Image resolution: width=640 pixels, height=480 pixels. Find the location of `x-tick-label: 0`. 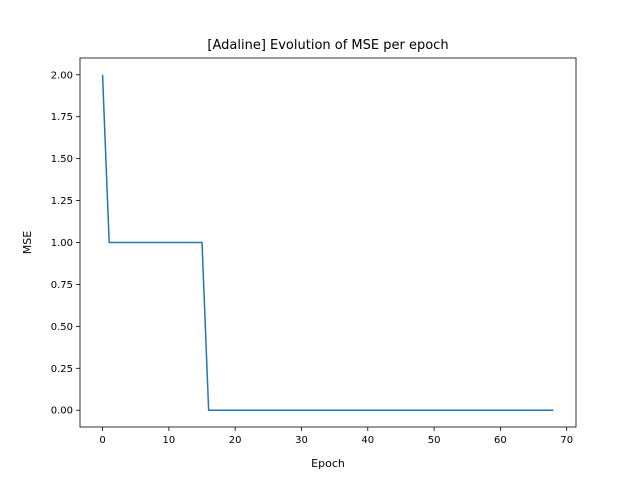

x-tick-label: 0 is located at coordinates (102, 440).